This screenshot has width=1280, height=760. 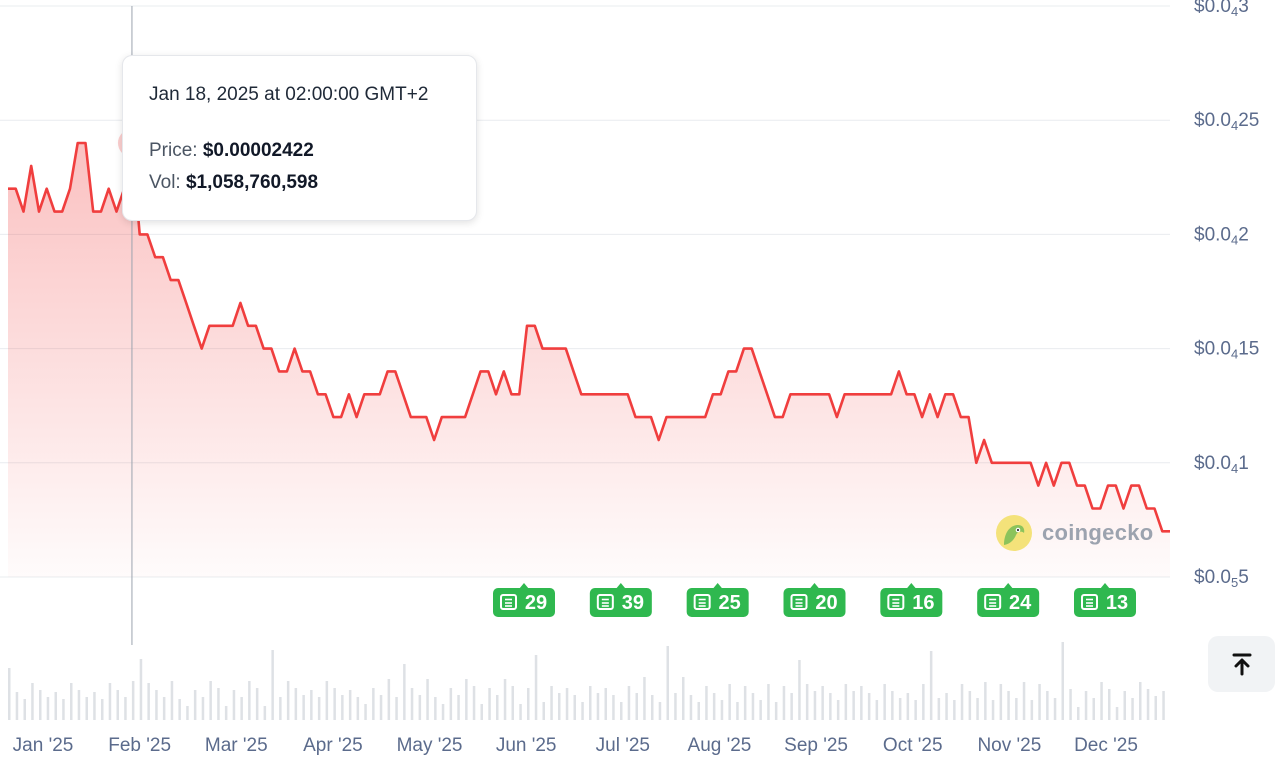 I want to click on scroll-top-button, so click(x=1241, y=664).